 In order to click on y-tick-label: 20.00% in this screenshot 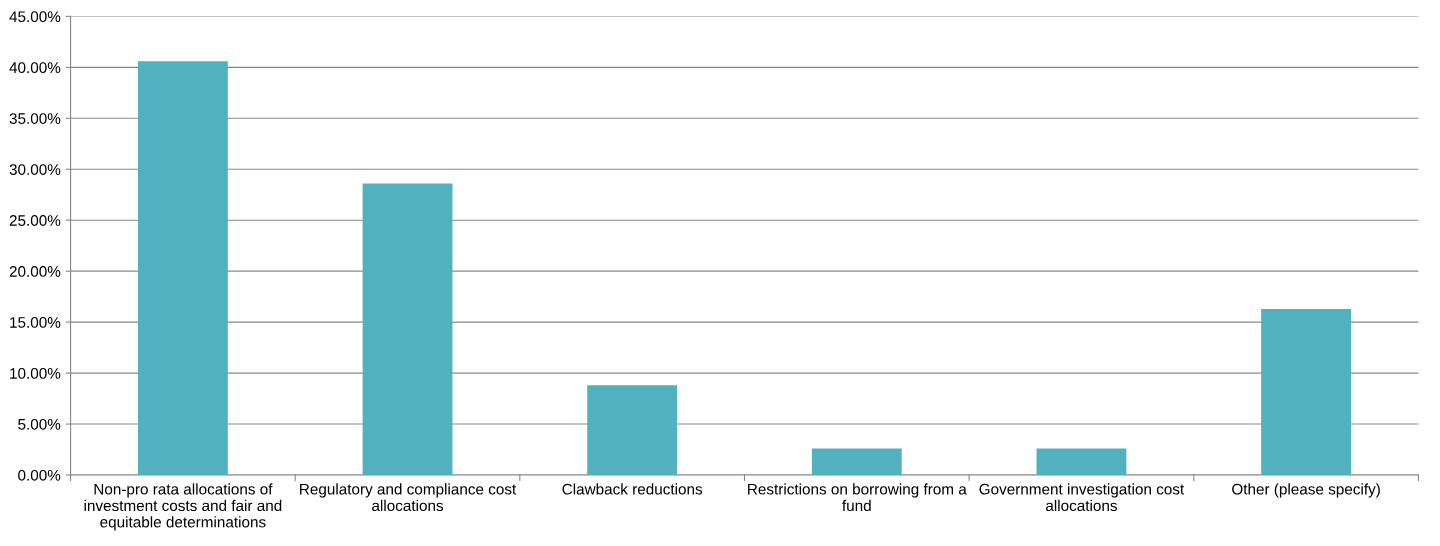, I will do `click(35, 271)`.